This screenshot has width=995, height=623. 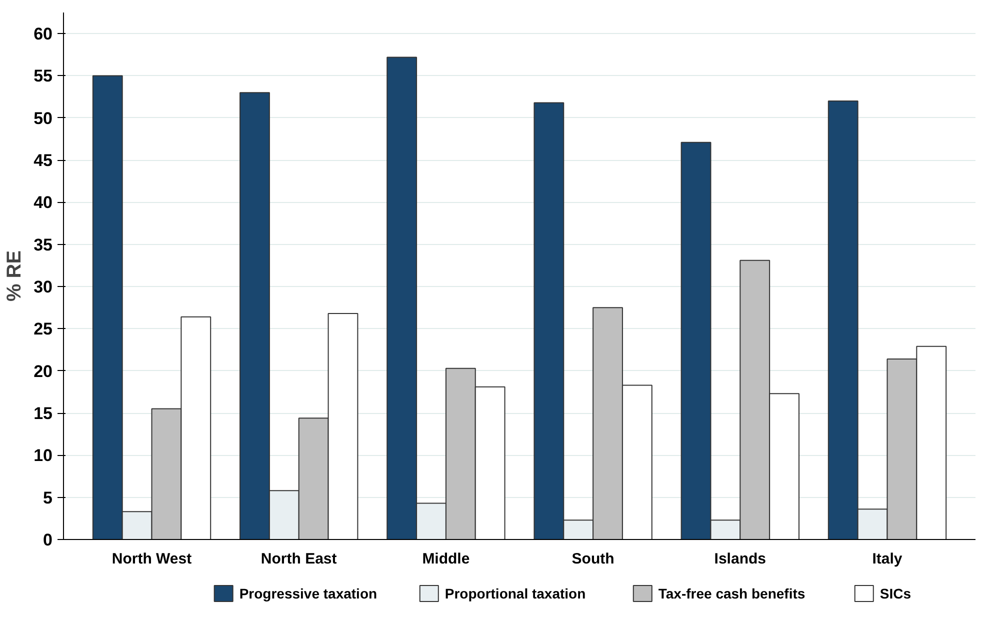 What do you see at coordinates (446, 559) in the screenshot?
I see `x-tick-label: Middle` at bounding box center [446, 559].